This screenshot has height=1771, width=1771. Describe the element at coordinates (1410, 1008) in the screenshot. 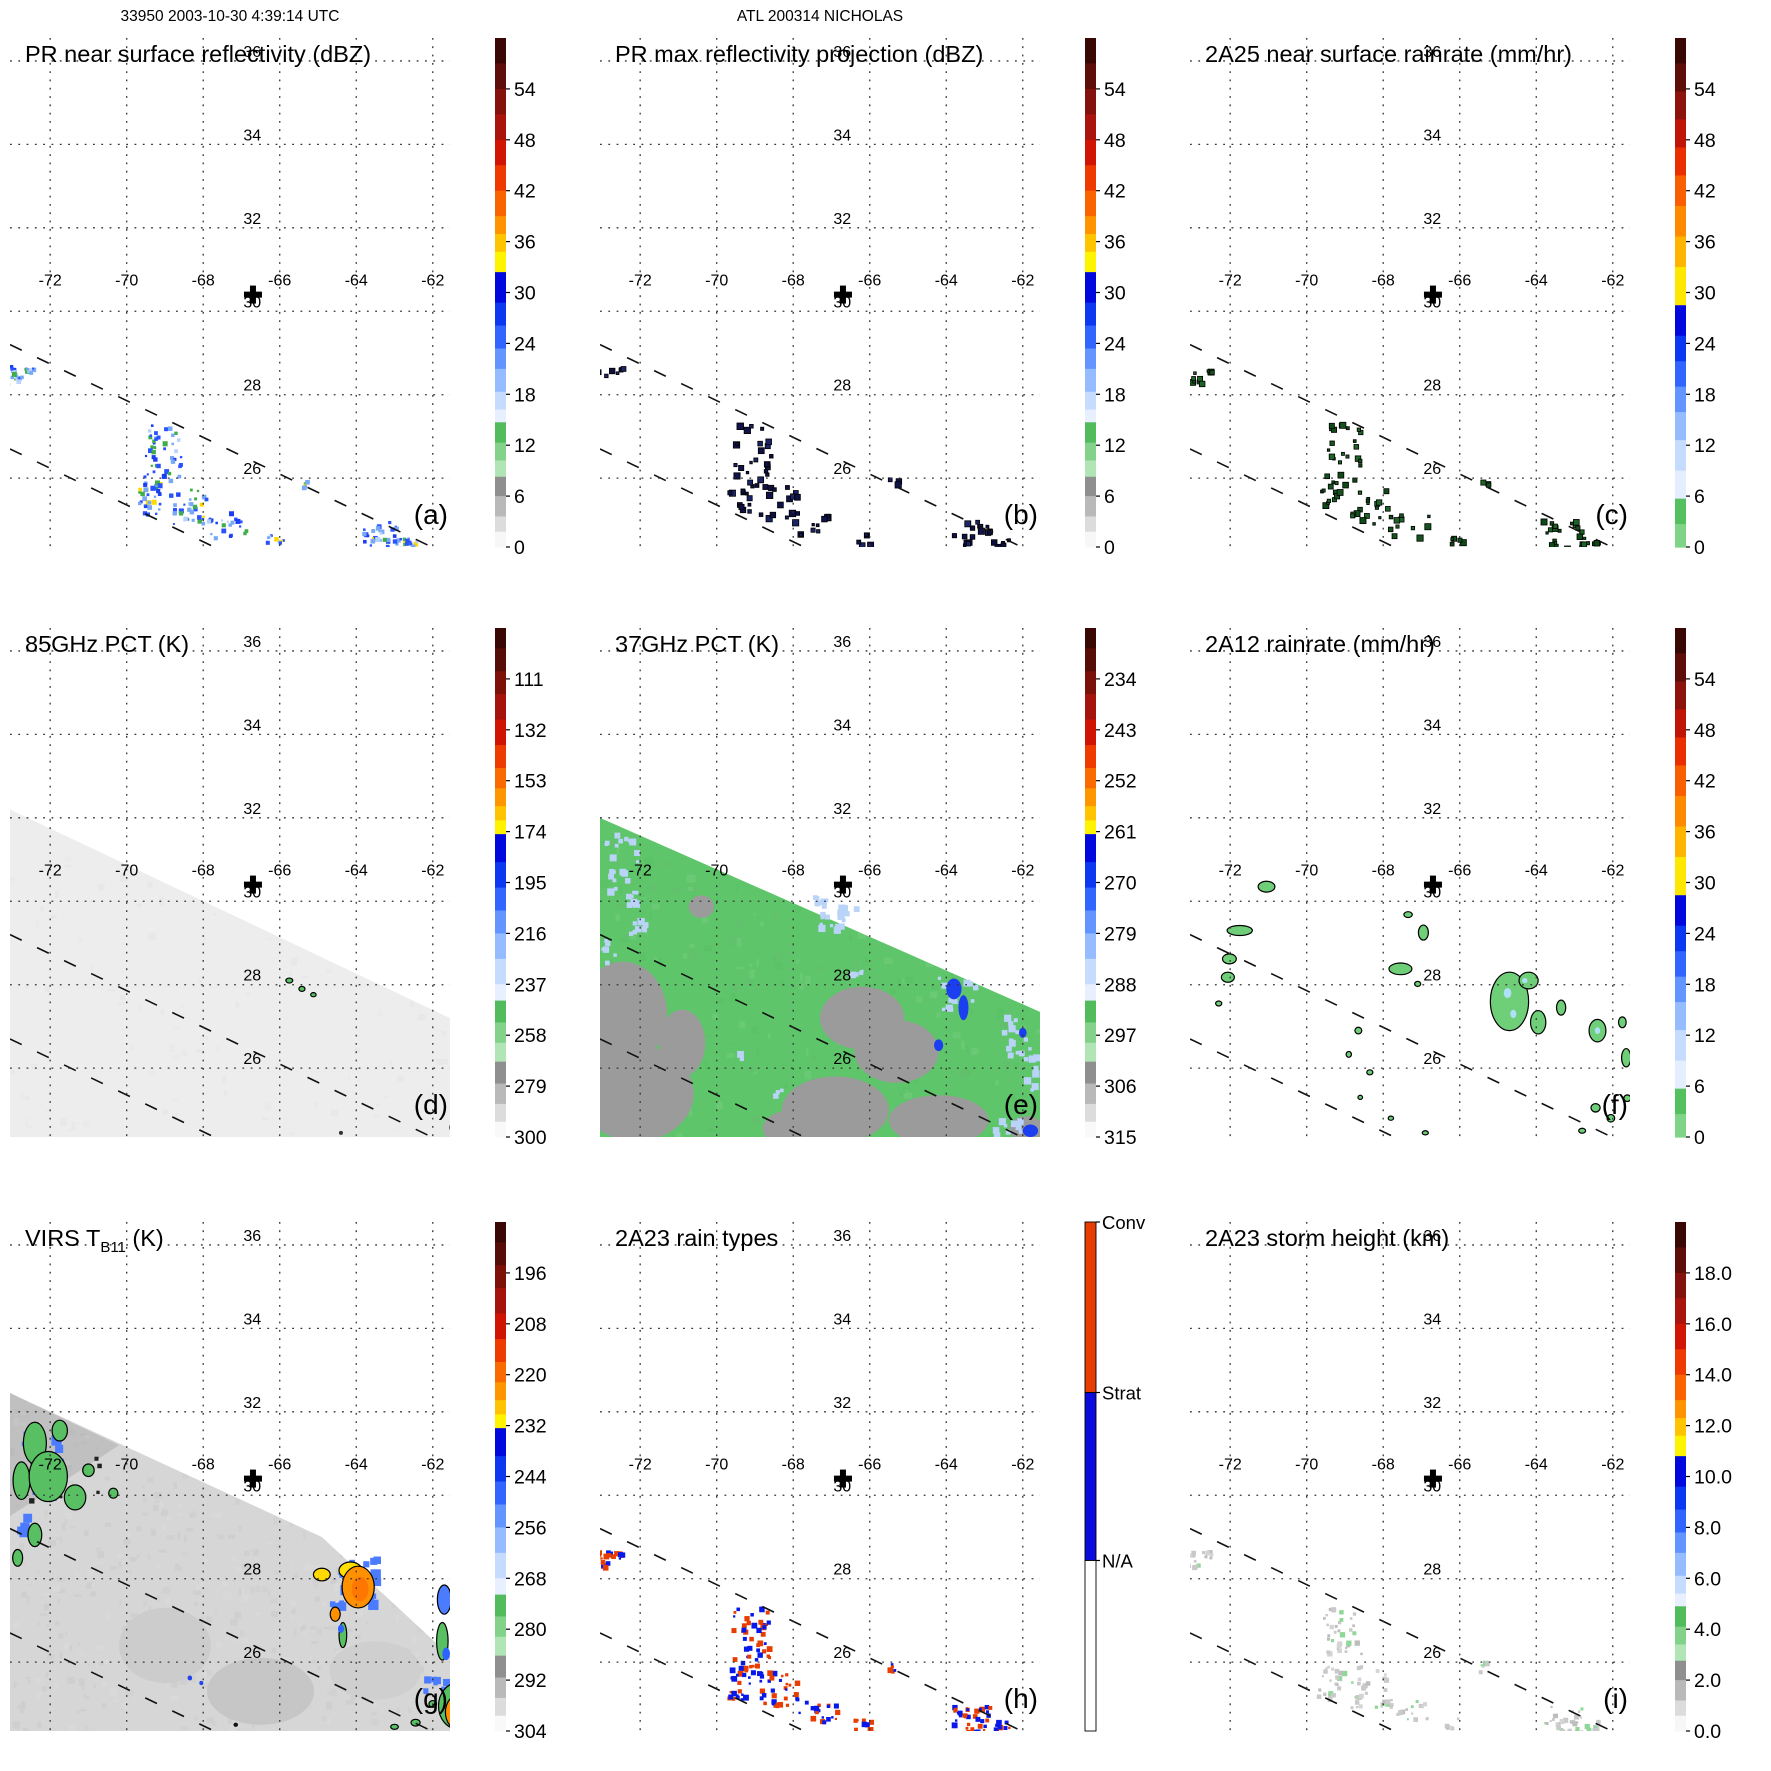

I see `panel-f-plot-area` at that location.